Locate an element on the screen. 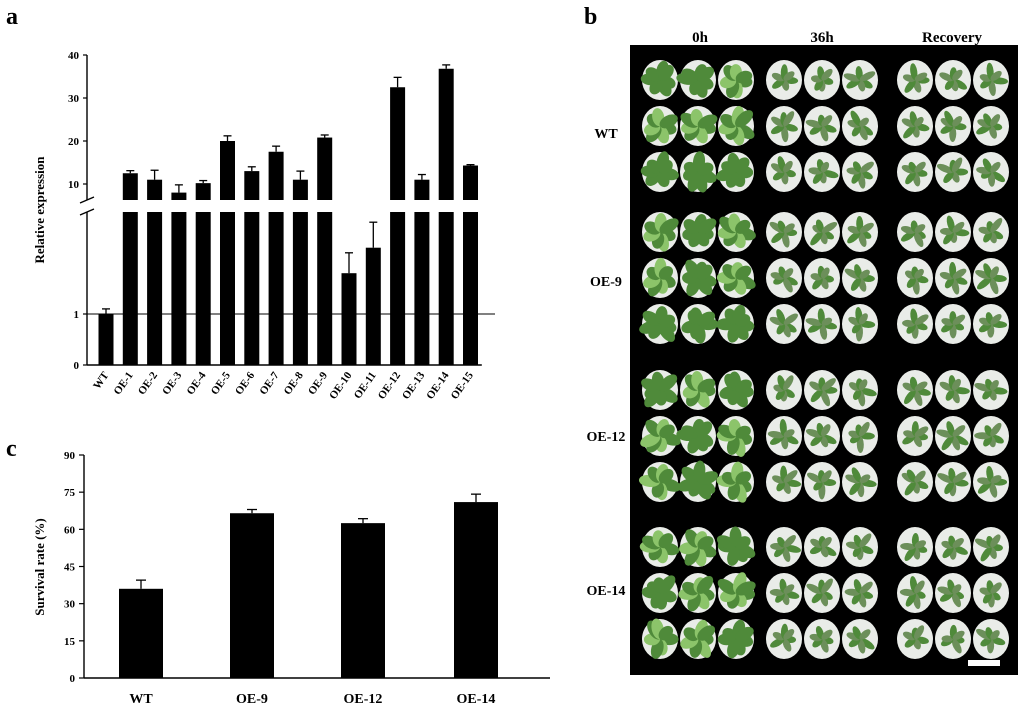  photo-column-label: 36h is located at coordinates (822, 38).